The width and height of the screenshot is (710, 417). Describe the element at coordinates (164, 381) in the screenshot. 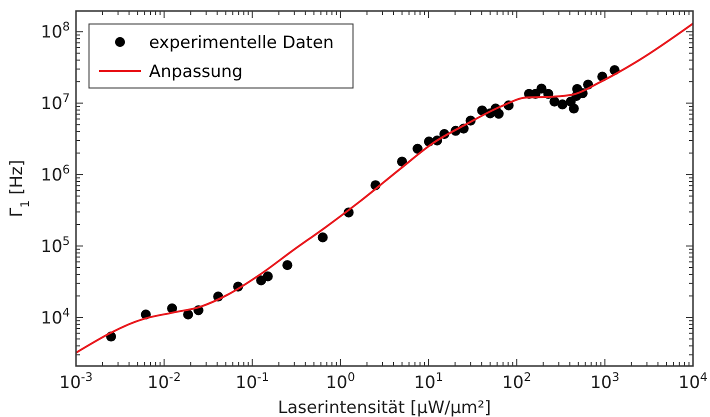

I see `x-tick-label: 10$^{-2}$` at that location.